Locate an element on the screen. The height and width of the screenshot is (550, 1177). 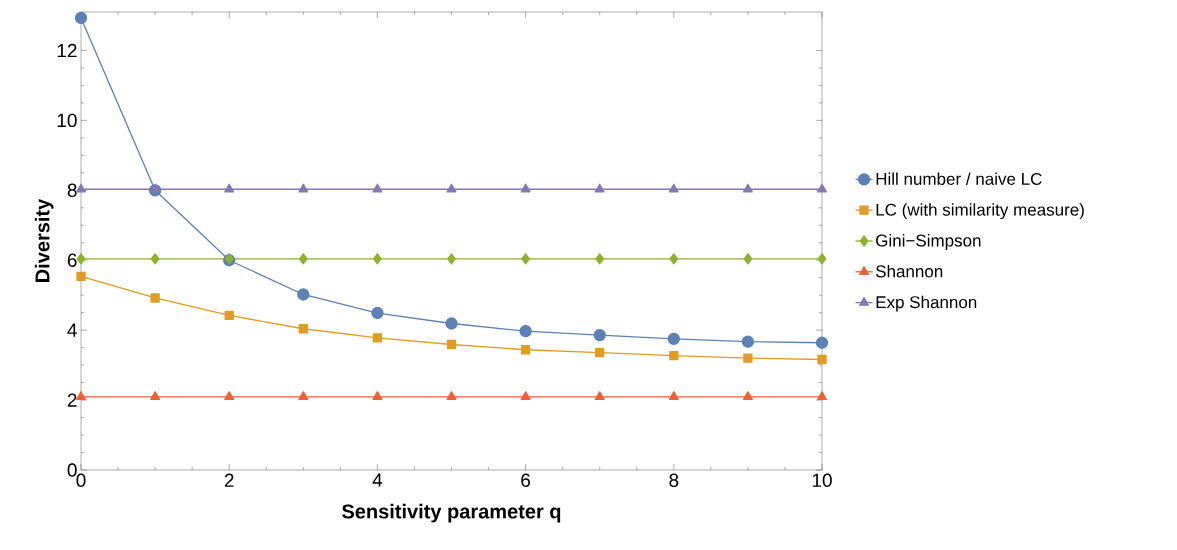
x-tick-label: 2 is located at coordinates (229, 480).